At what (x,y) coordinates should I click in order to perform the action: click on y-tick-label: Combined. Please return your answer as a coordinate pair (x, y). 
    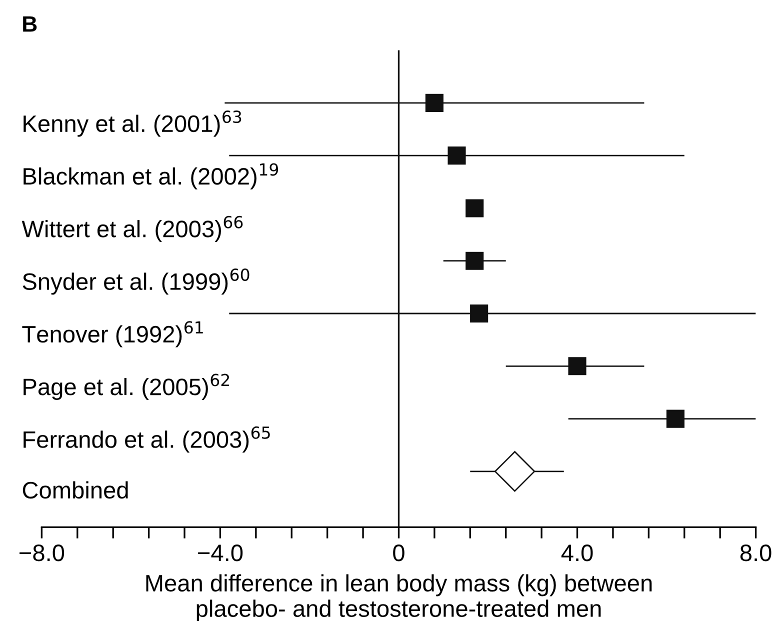
    Looking at the image, I should click on (75, 490).